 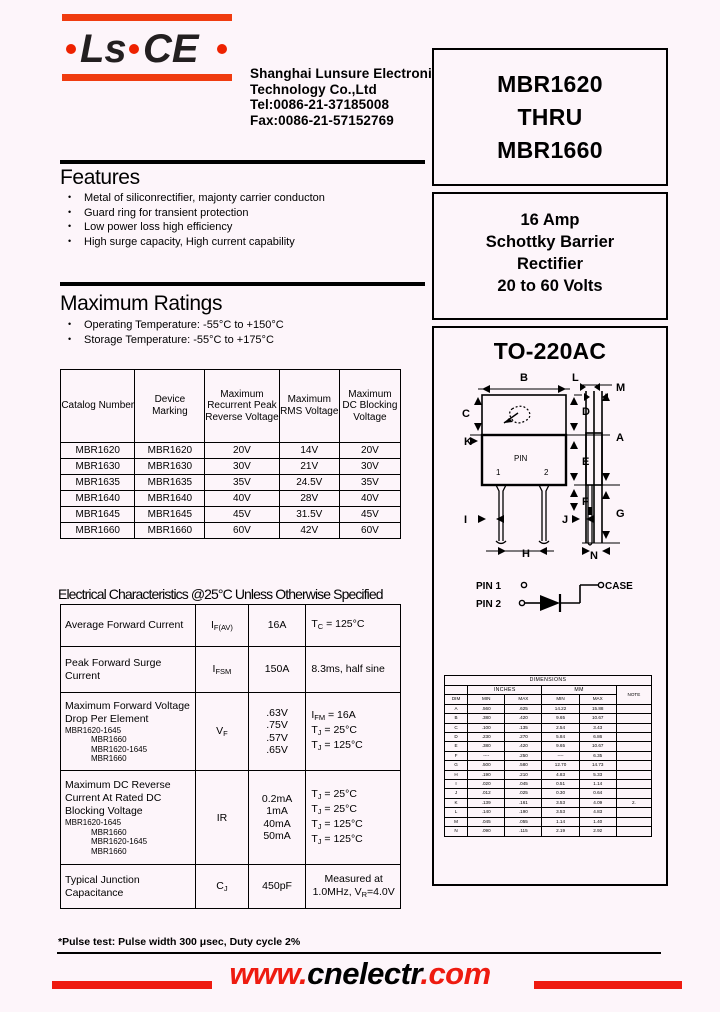 I want to click on col-header-peak-reverse-voltage: Maximum Recurrent Peak Reverse Voltage, so click(x=242, y=406).